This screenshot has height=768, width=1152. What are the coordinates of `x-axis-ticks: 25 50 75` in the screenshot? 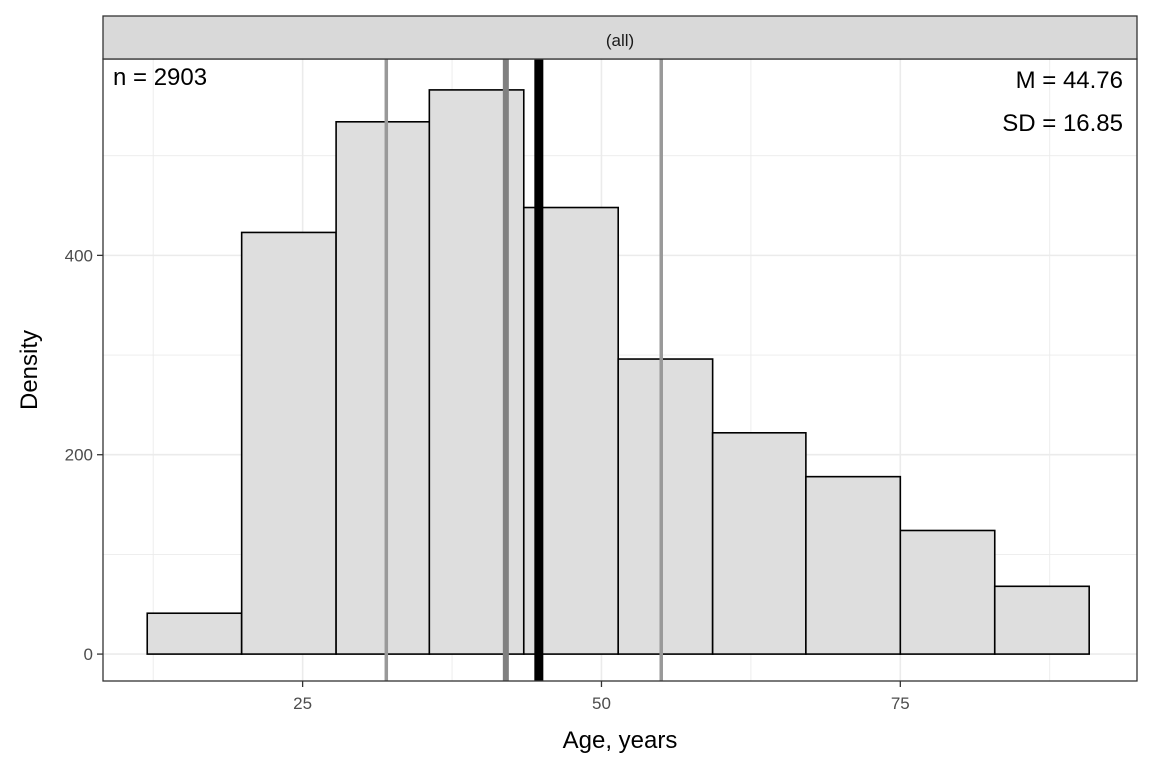 It's located at (601, 697).